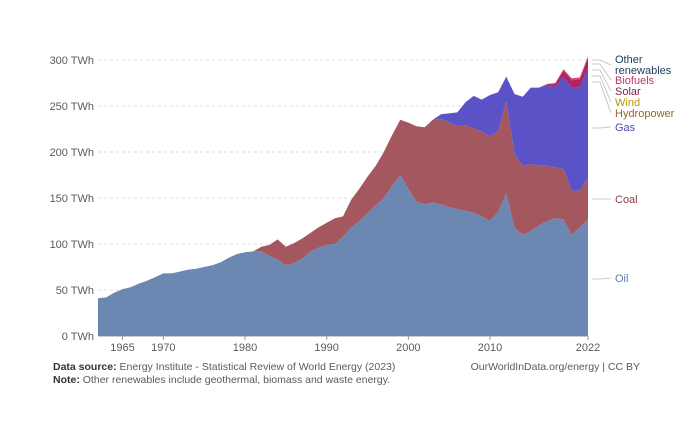  What do you see at coordinates (602, 127) in the screenshot?
I see `legend-connector-gas` at bounding box center [602, 127].